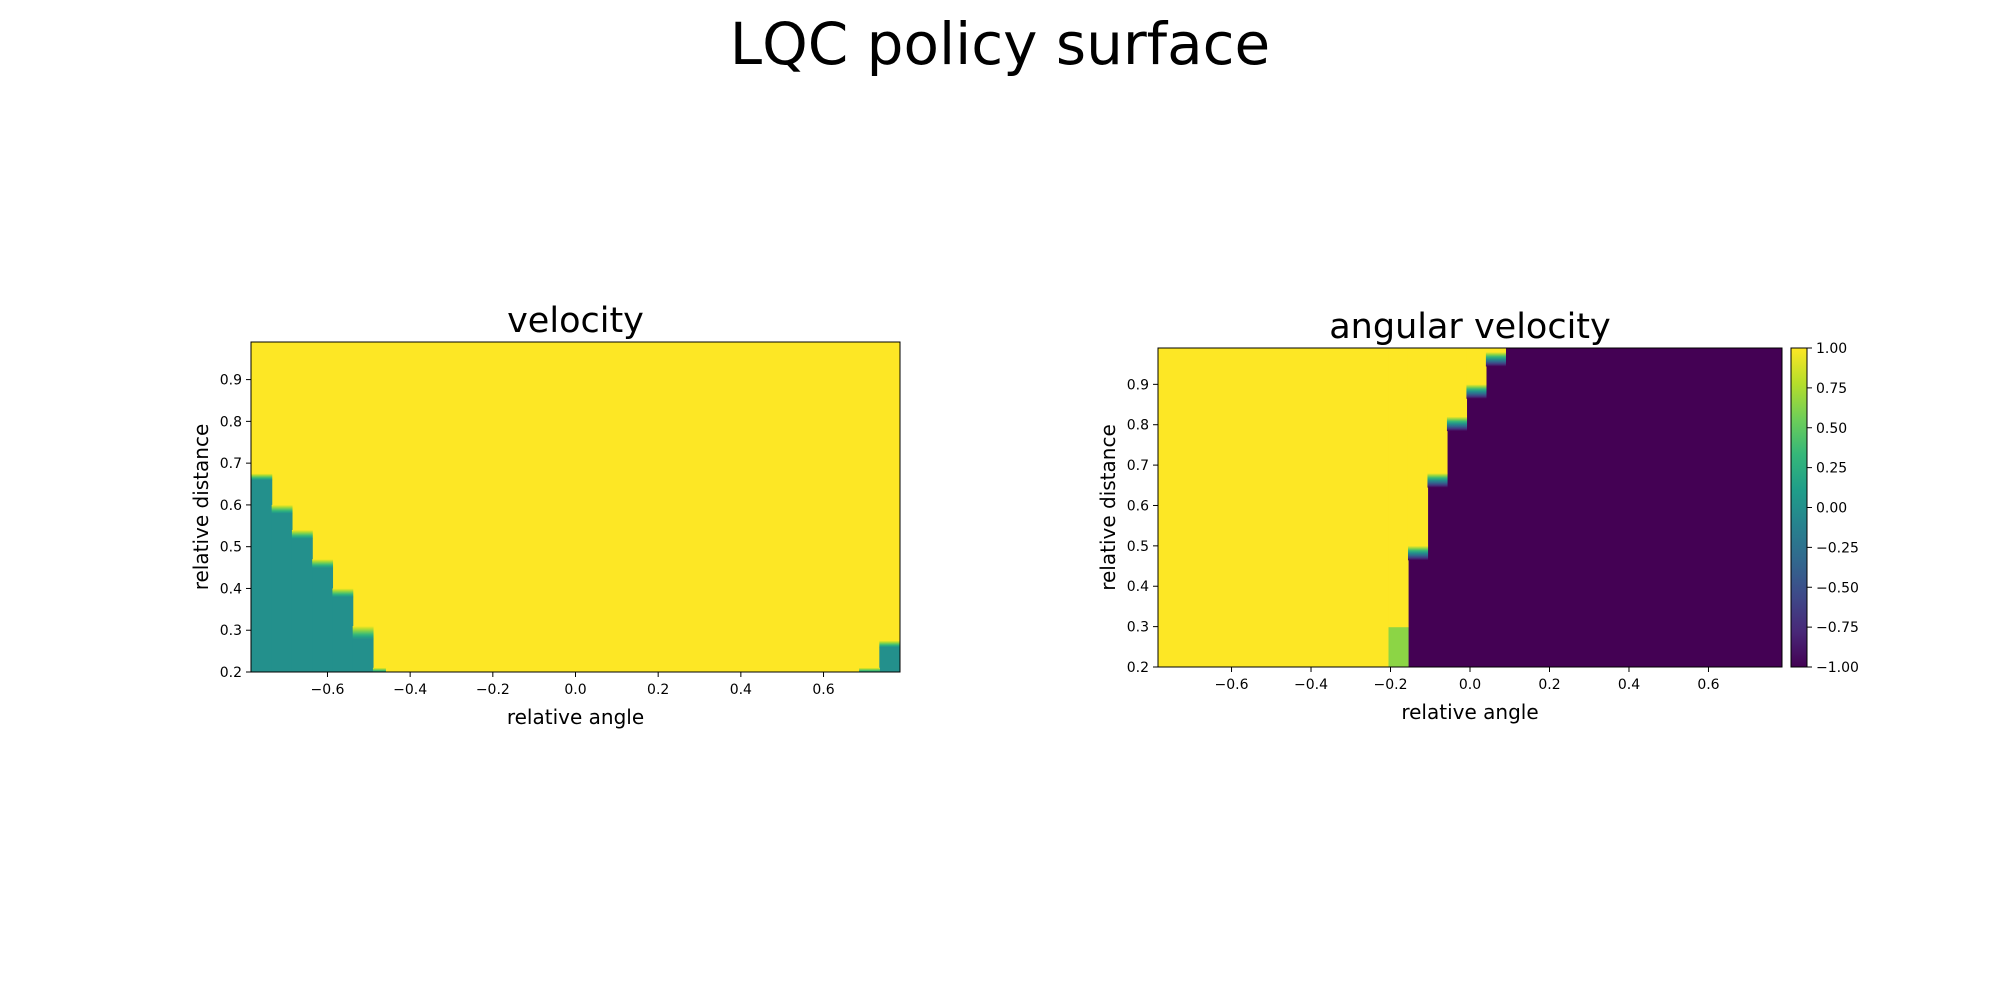  Describe the element at coordinates (1831, 389) in the screenshot. I see `colorbar-tick-label: 0.75` at that location.